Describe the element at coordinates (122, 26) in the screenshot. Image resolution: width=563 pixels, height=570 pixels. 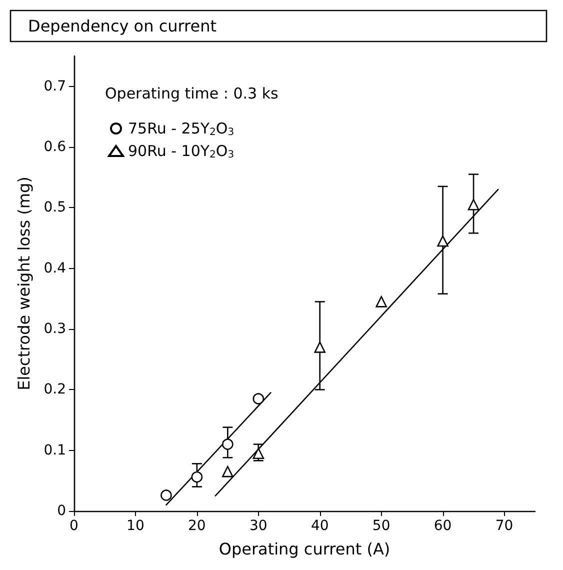
I see `chart-title: Dependency on current` at that location.